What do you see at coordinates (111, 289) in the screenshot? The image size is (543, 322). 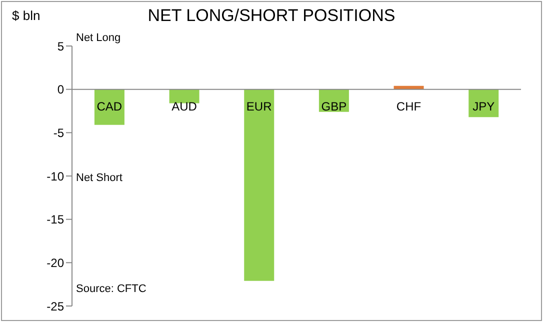 I see `annotation: Source: CFTC` at bounding box center [111, 289].